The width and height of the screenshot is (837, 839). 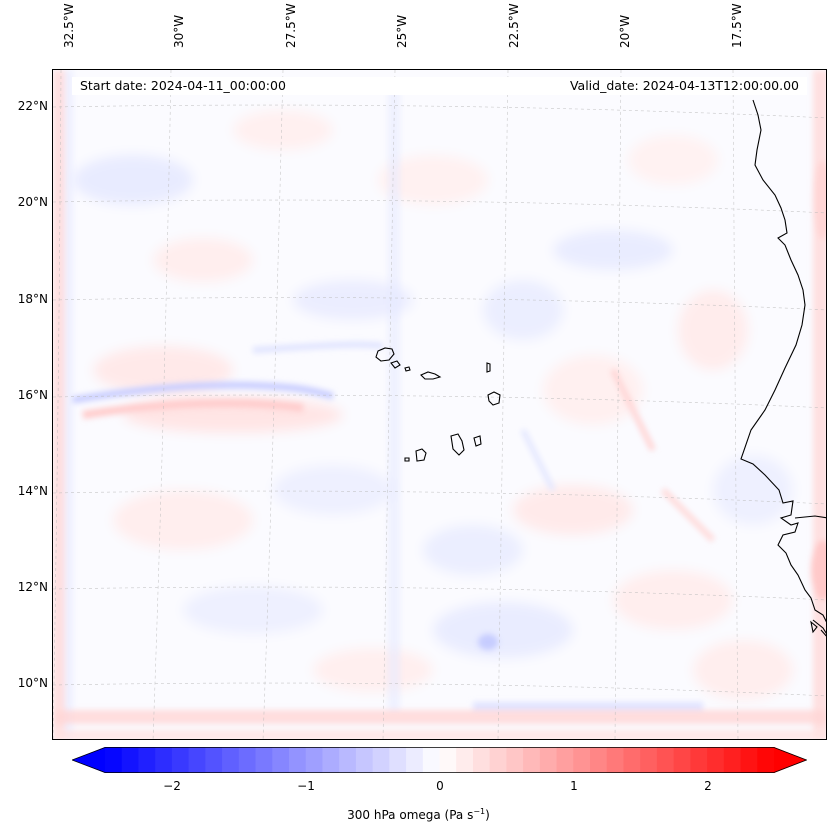 I want to click on island-santa-luzia, so click(x=407, y=369).